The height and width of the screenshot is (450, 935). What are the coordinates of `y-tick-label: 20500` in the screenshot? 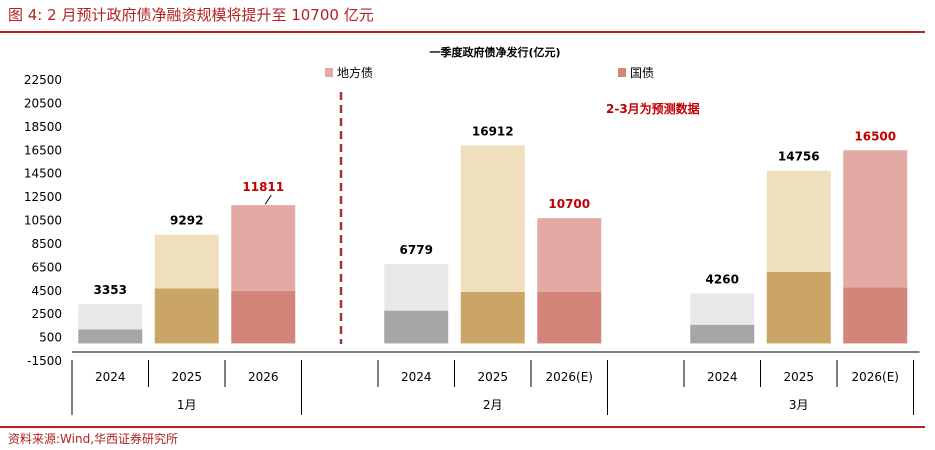 It's located at (43, 103).